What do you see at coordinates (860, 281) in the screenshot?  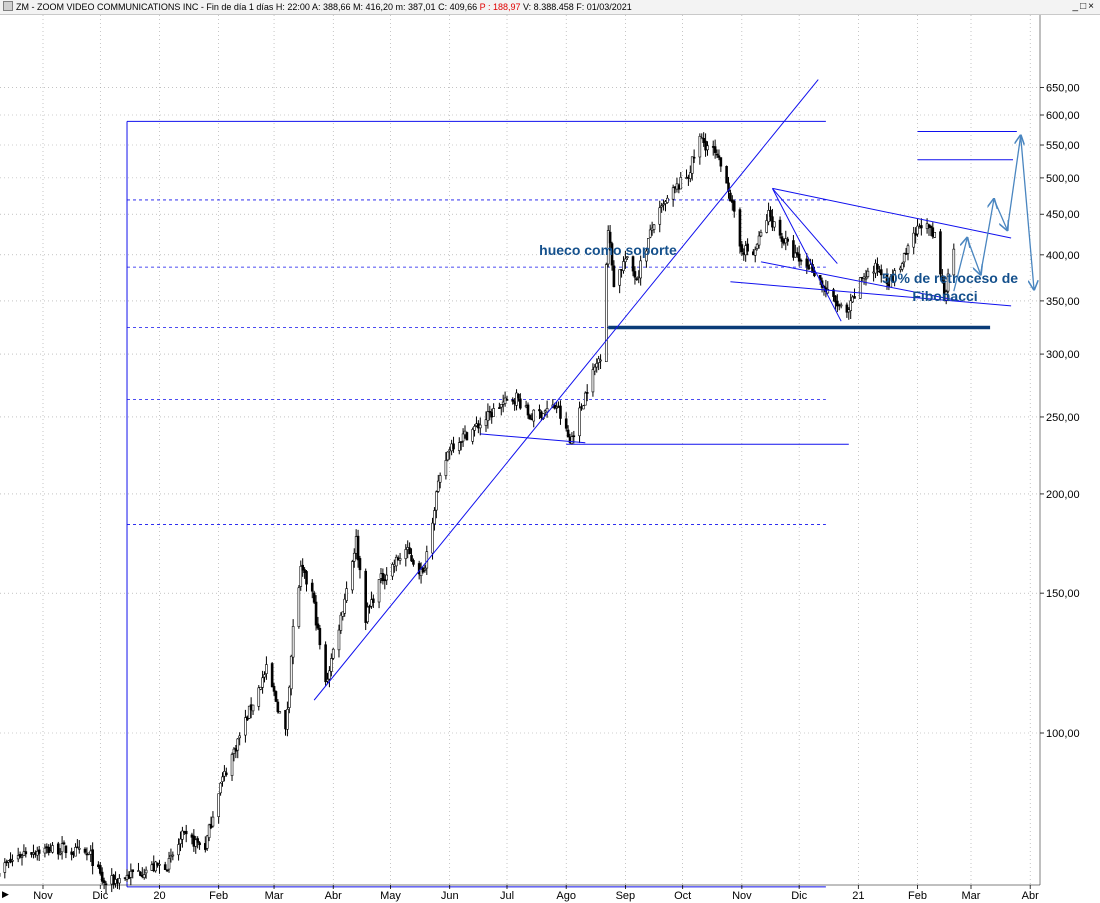 I see `channel-mid-line` at bounding box center [860, 281].